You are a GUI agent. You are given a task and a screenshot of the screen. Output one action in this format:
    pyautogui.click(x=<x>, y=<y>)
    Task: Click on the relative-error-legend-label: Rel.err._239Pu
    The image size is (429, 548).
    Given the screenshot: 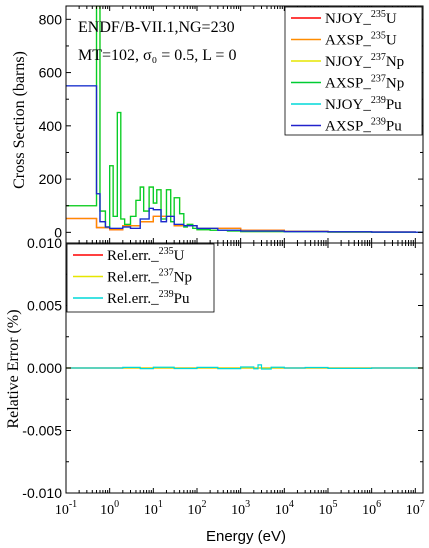 What is the action you would take?
    pyautogui.click(x=148, y=298)
    